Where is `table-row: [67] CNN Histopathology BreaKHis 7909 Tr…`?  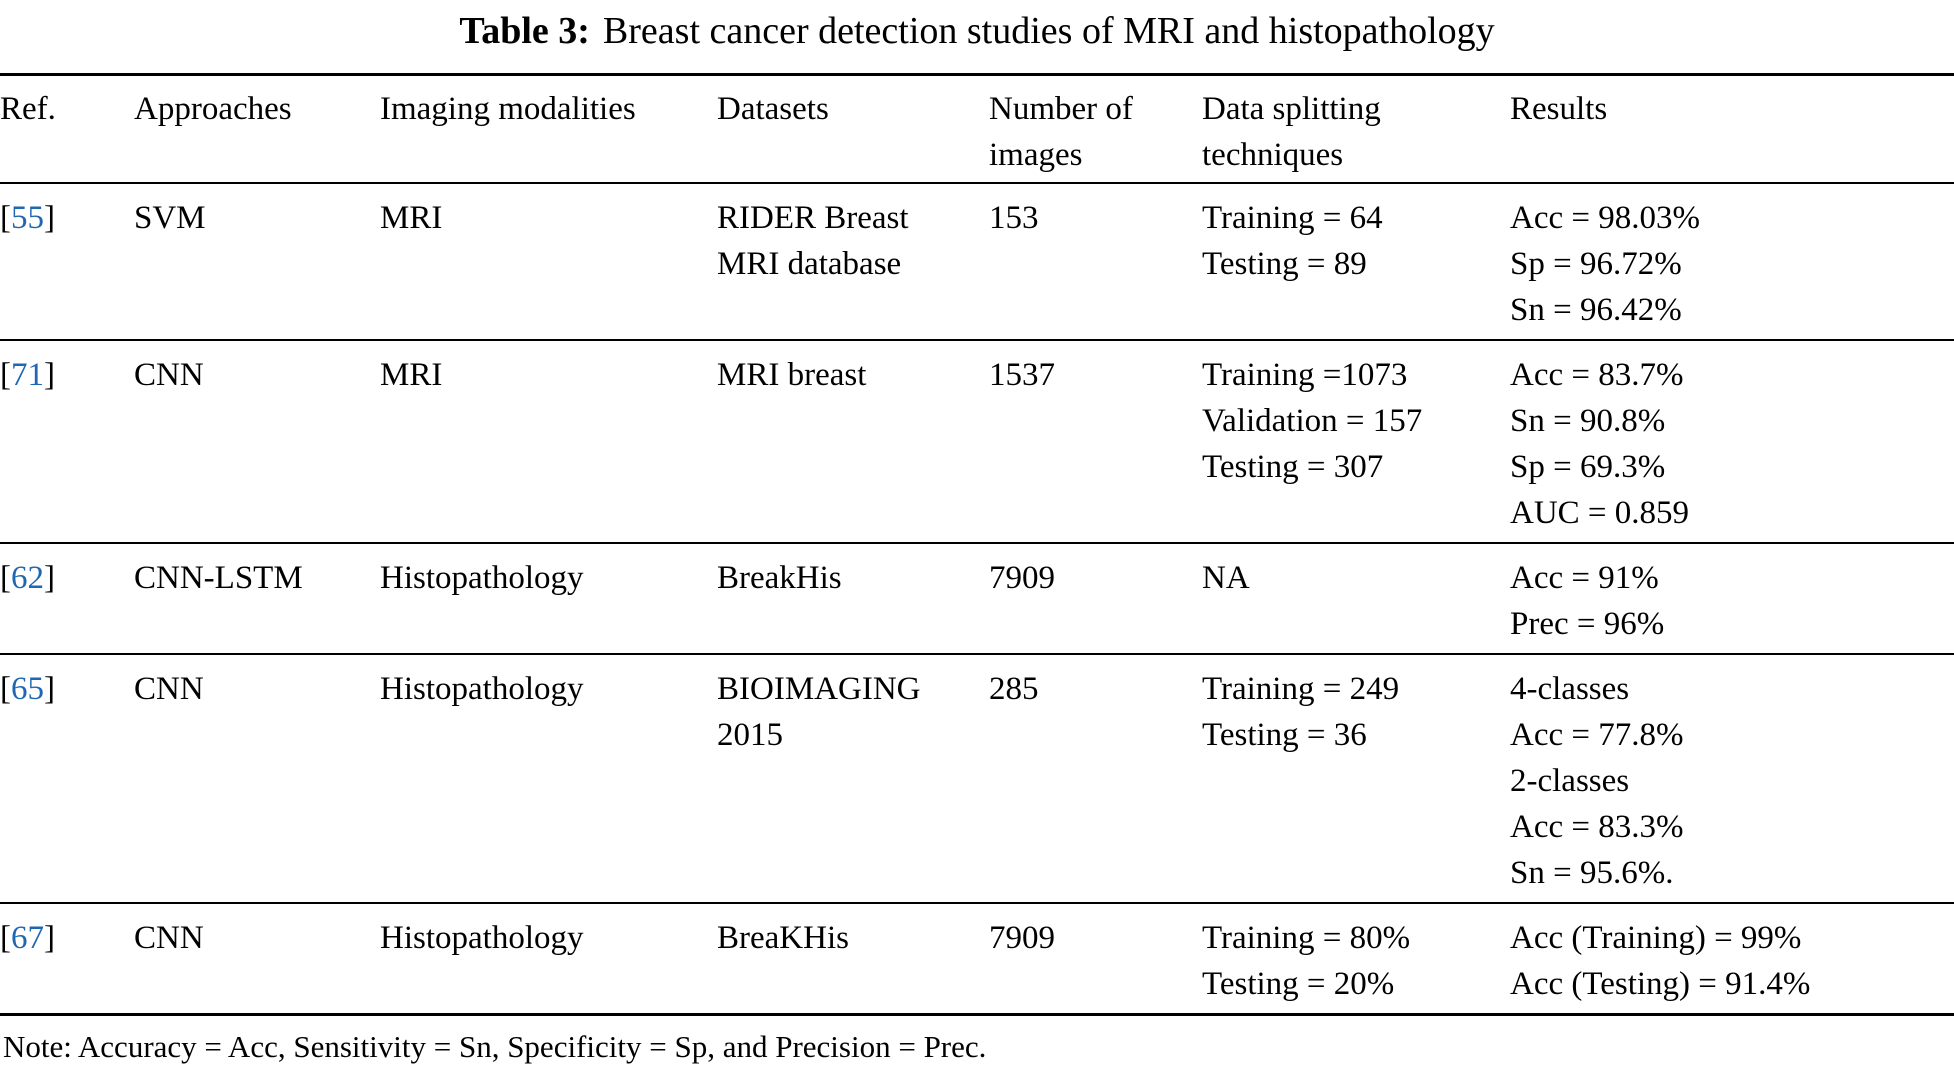 table-row: [67] CNN Histopathology BreaKHis 7909 Tr… is located at coordinates (977, 959).